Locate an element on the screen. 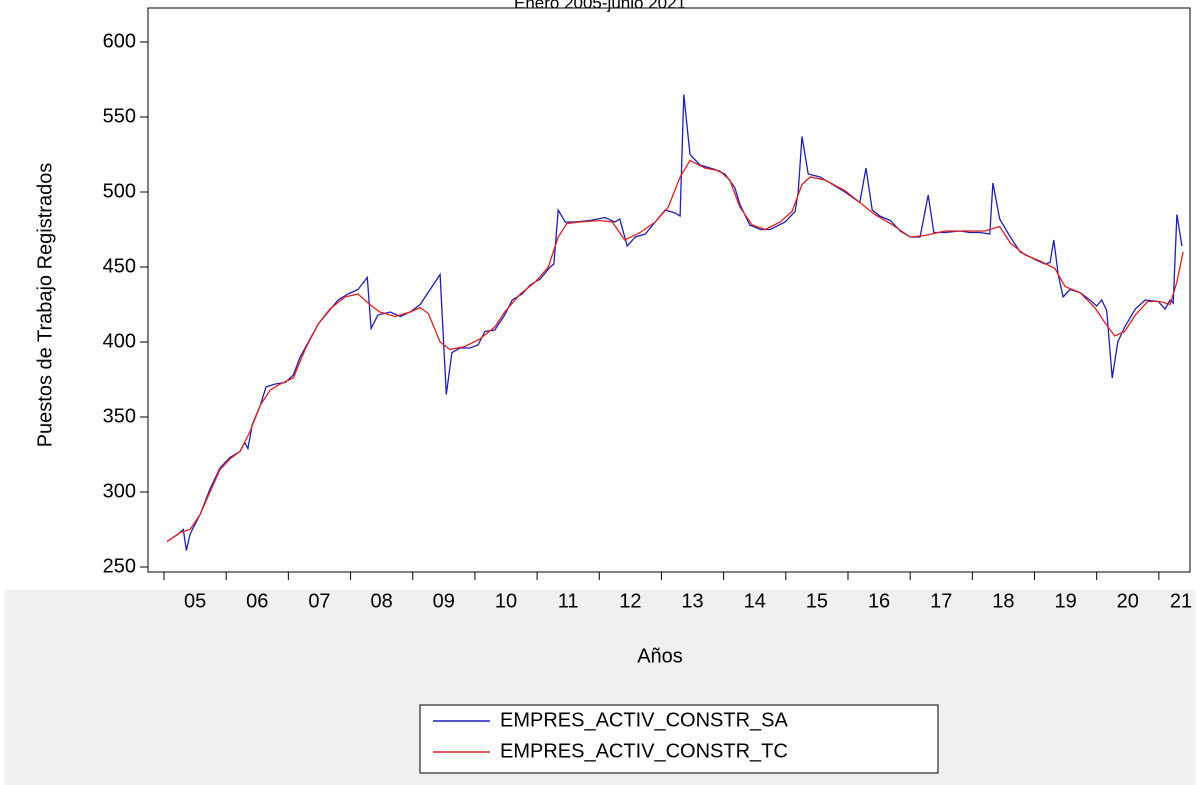 The height and width of the screenshot is (785, 1203). x-tick-label: 21 is located at coordinates (1181, 601).